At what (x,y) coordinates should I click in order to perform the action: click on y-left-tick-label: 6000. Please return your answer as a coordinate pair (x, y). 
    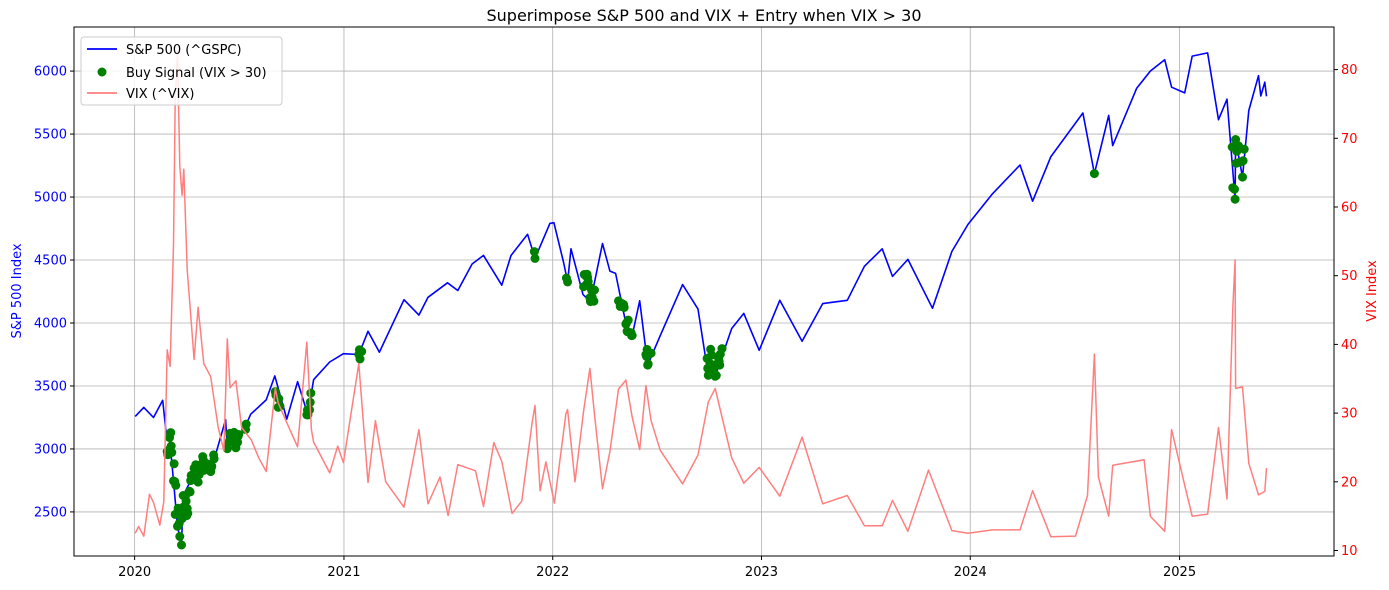
    Looking at the image, I should click on (50, 72).